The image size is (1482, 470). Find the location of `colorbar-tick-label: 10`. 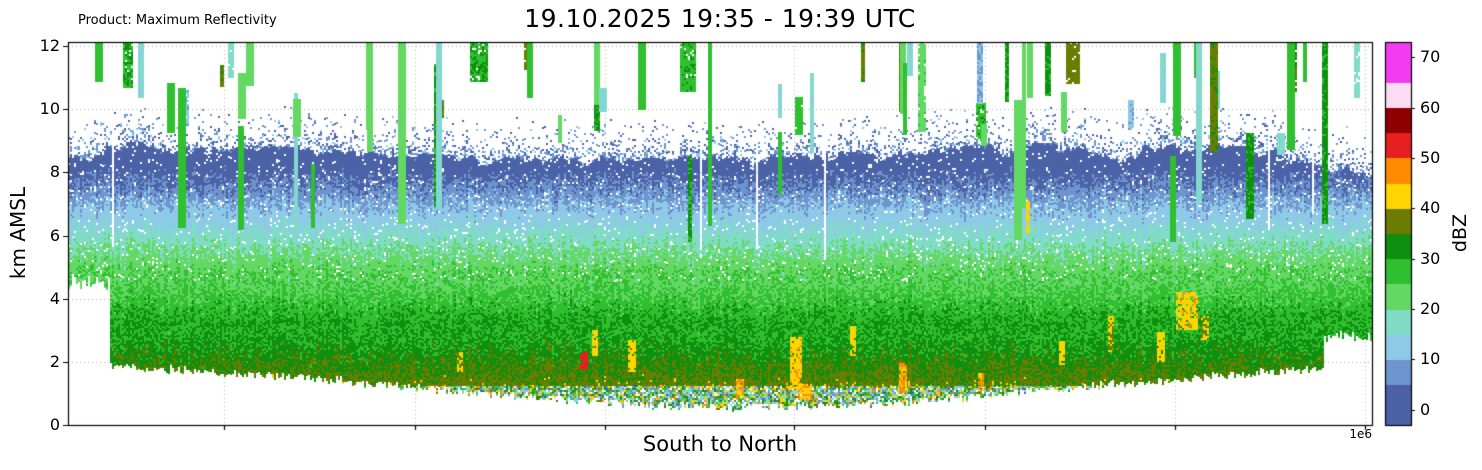

colorbar-tick-label: 10 is located at coordinates (1430, 359).